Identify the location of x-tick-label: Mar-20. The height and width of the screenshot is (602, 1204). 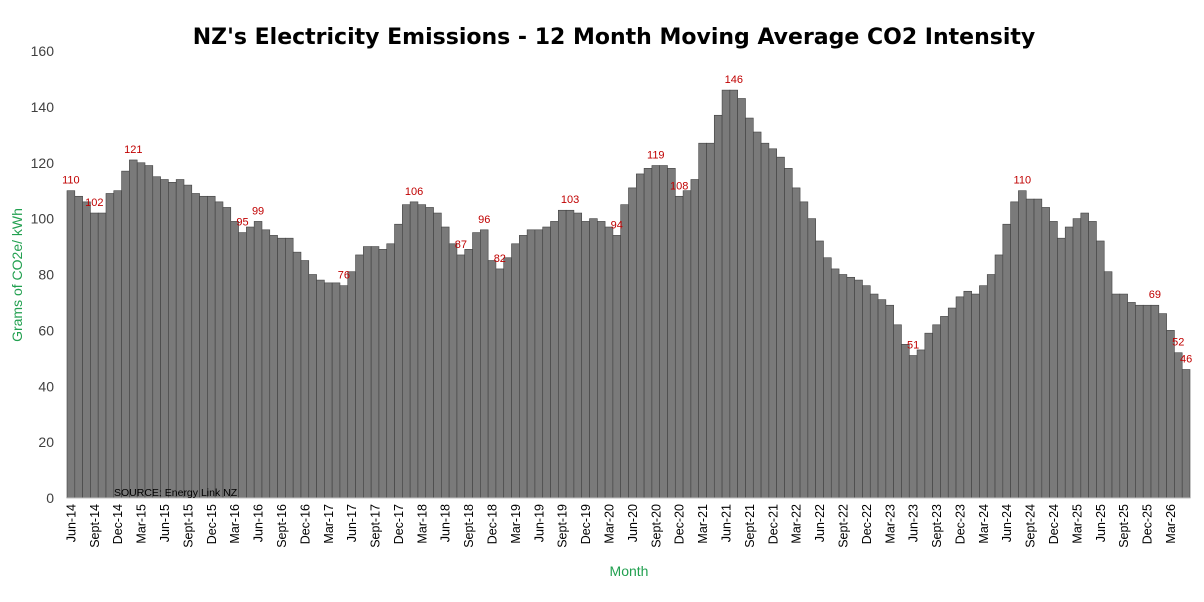
(610, 524).